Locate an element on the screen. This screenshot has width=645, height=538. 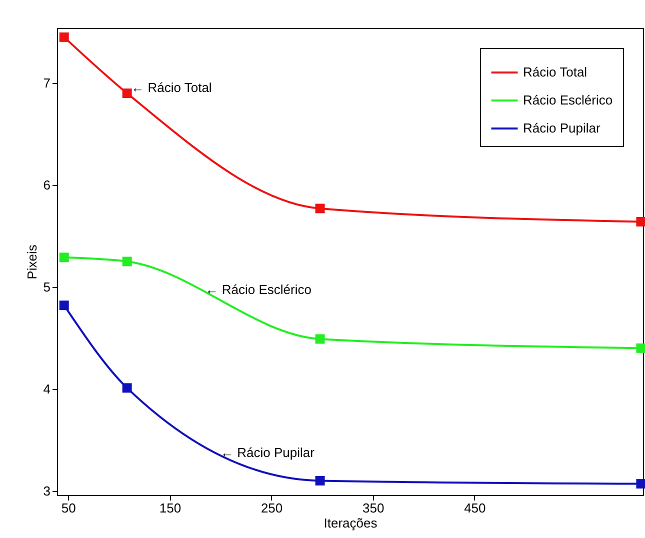
x-tick-label: 450 is located at coordinates (475, 508).